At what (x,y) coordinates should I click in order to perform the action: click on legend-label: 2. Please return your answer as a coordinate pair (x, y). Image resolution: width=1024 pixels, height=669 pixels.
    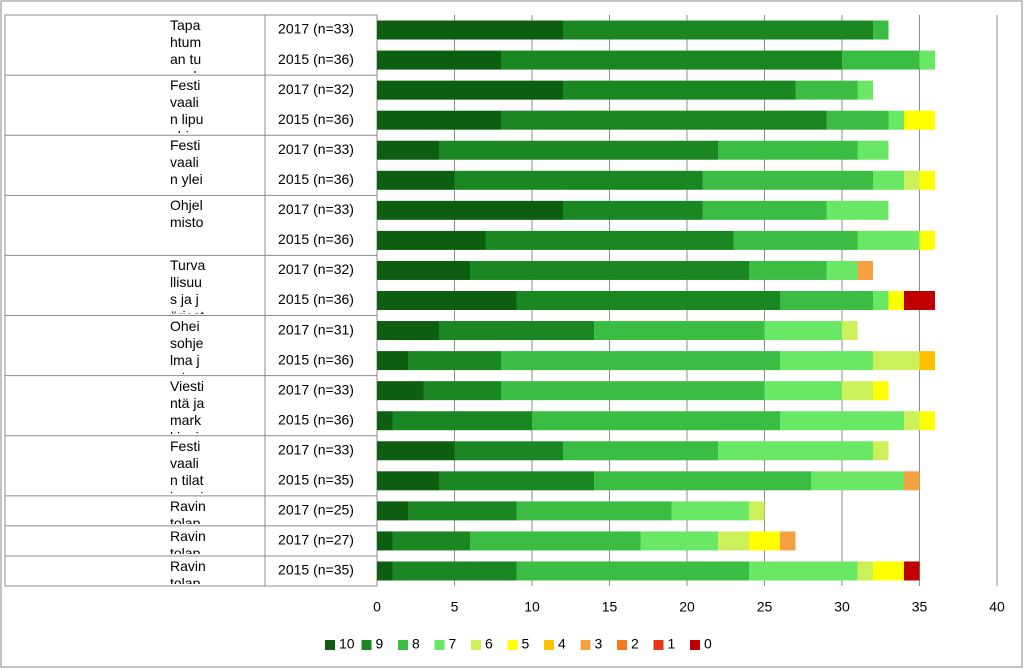
    Looking at the image, I should click on (635, 644).